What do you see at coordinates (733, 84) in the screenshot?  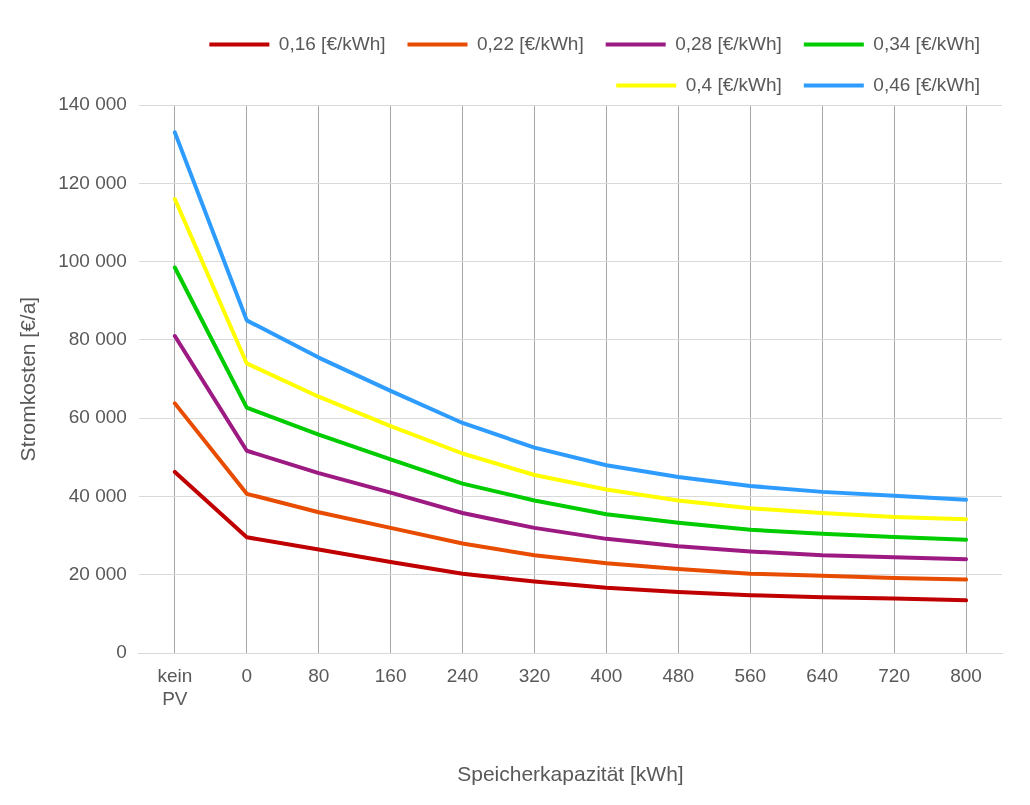 I see `legend-label: 0,4 [€/kWh]` at bounding box center [733, 84].